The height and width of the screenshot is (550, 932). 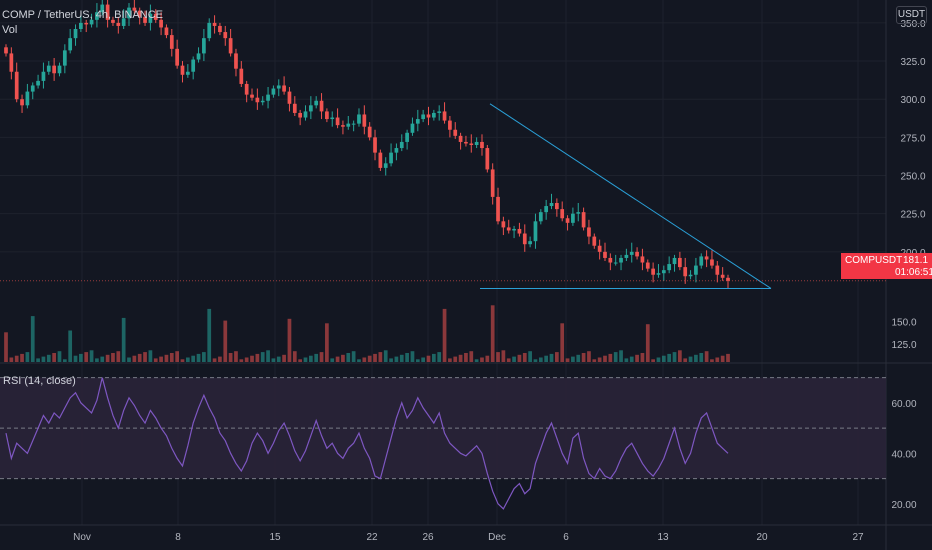 What do you see at coordinates (912, 62) in the screenshot?
I see `price-axis-tick-label: 325.0` at bounding box center [912, 62].